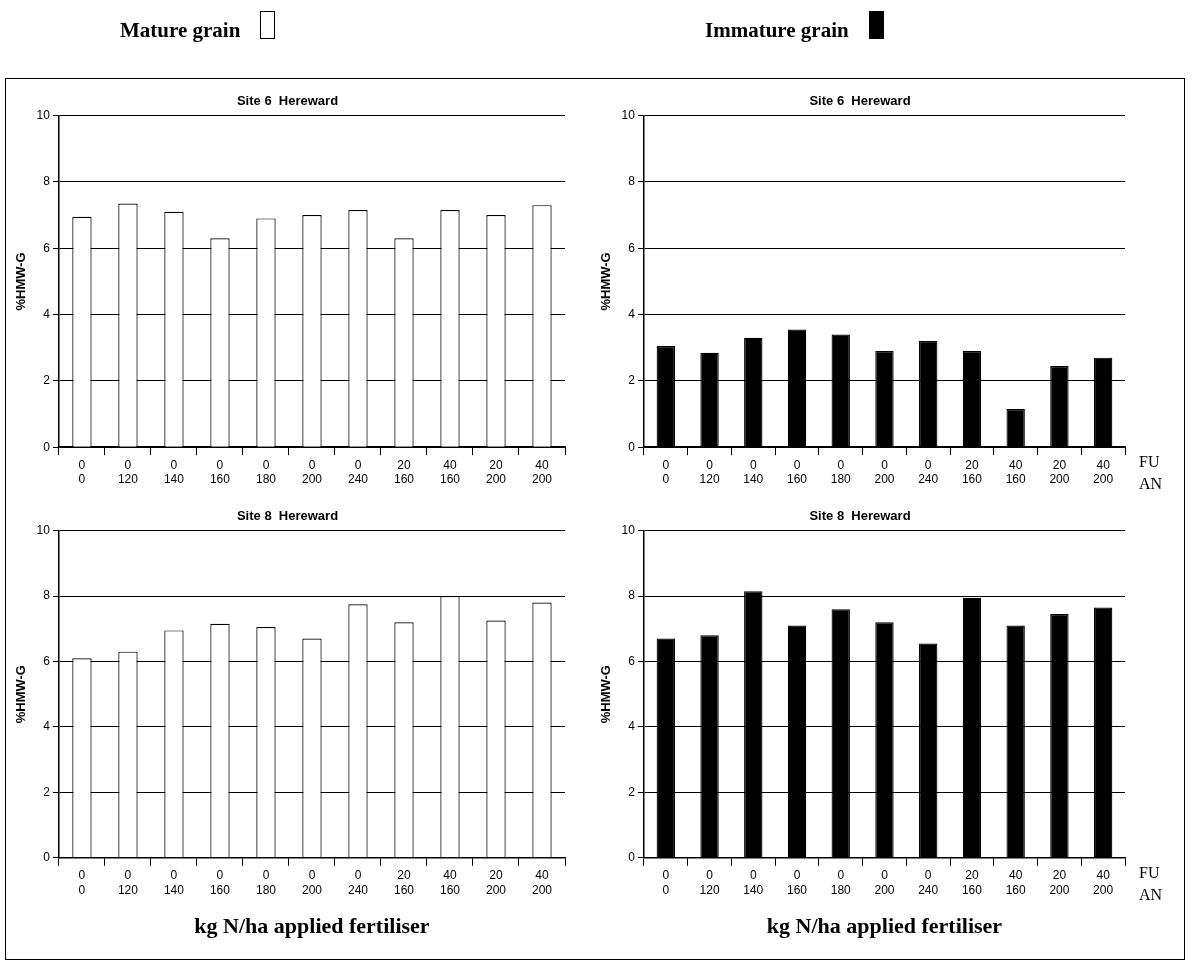 The image size is (1193, 972). Describe the element at coordinates (777, 30) in the screenshot. I see `legend-label: Immature grain` at that location.